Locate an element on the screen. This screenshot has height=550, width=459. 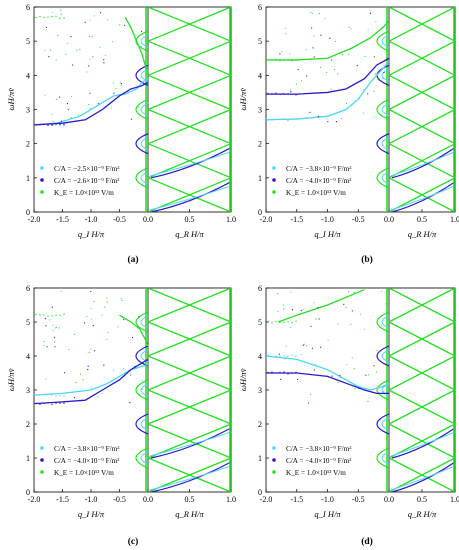
x-tick-label: 0.0 is located at coordinates (389, 219).